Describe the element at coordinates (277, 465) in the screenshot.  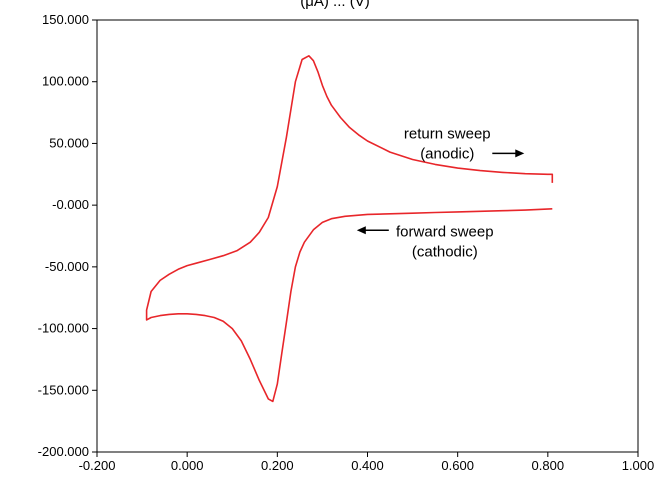
I see `x-tick-label: 0.200` at that location.